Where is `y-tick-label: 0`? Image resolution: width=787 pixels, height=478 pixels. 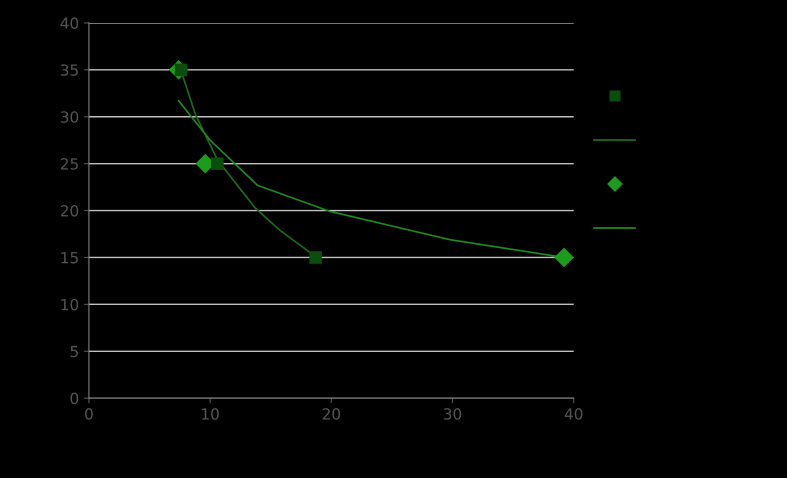
y-tick-label: 0 is located at coordinates (74, 398).